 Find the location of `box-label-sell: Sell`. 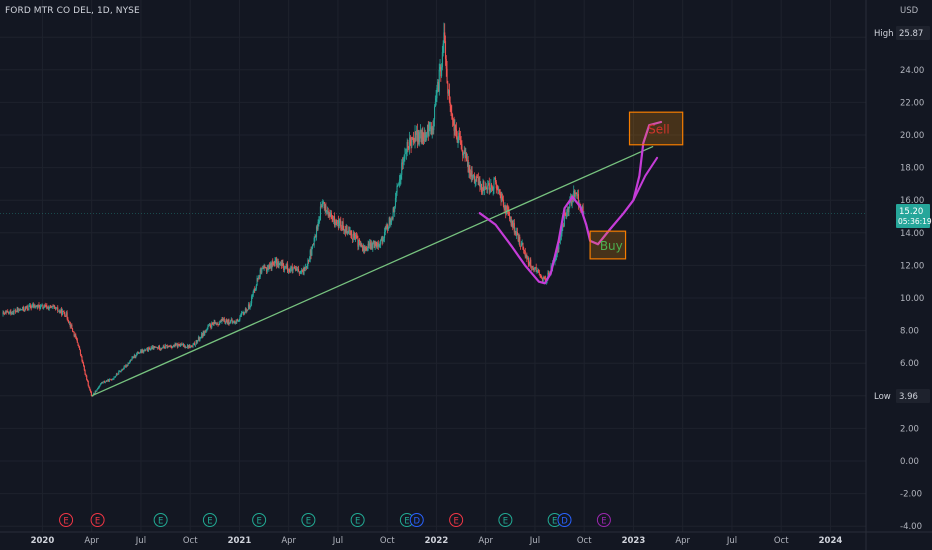

box-label-sell: Sell is located at coordinates (659, 129).